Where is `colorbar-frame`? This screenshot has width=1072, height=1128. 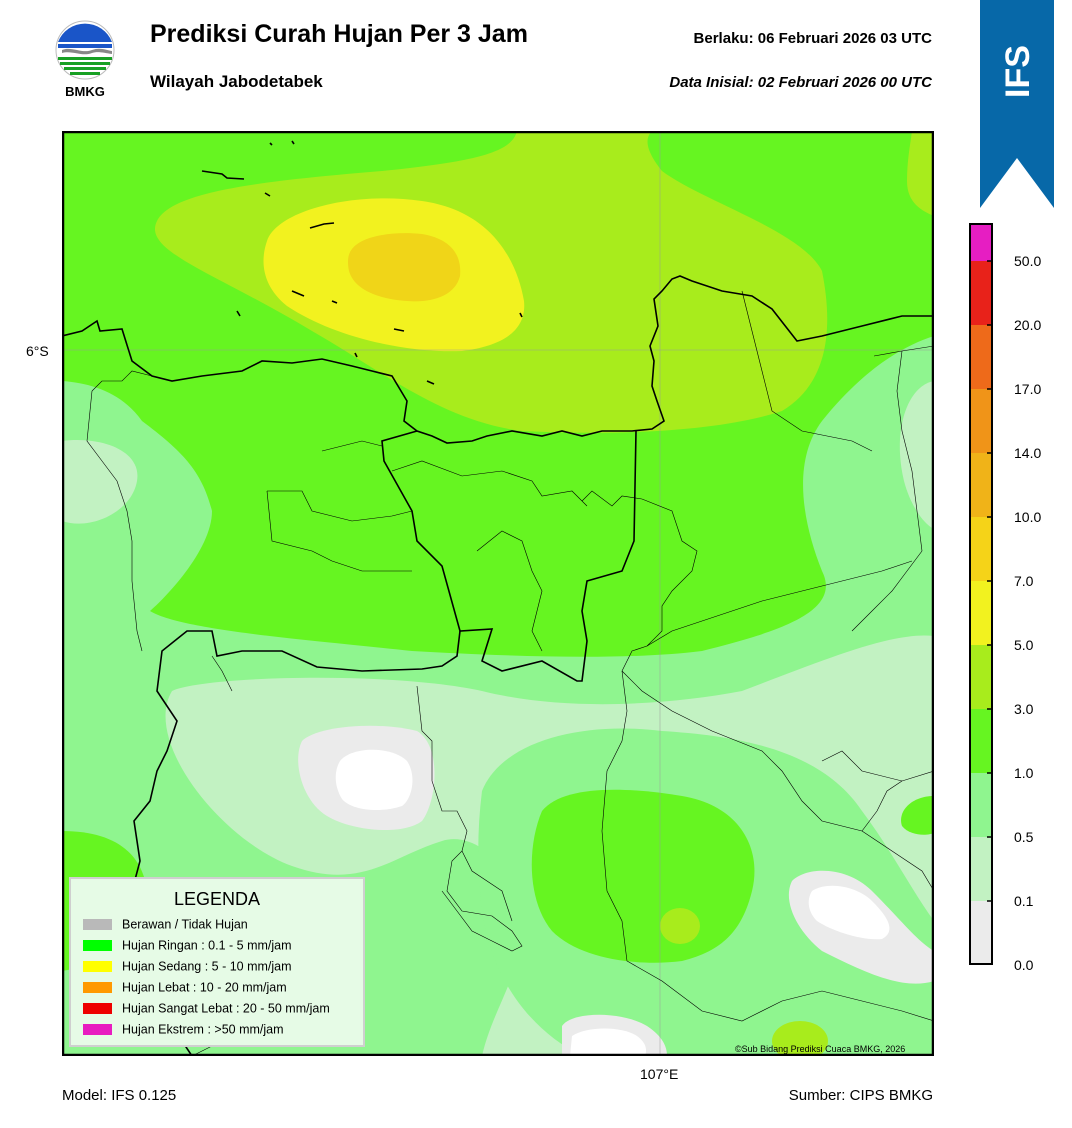
colorbar-frame is located at coordinates (981, 594).